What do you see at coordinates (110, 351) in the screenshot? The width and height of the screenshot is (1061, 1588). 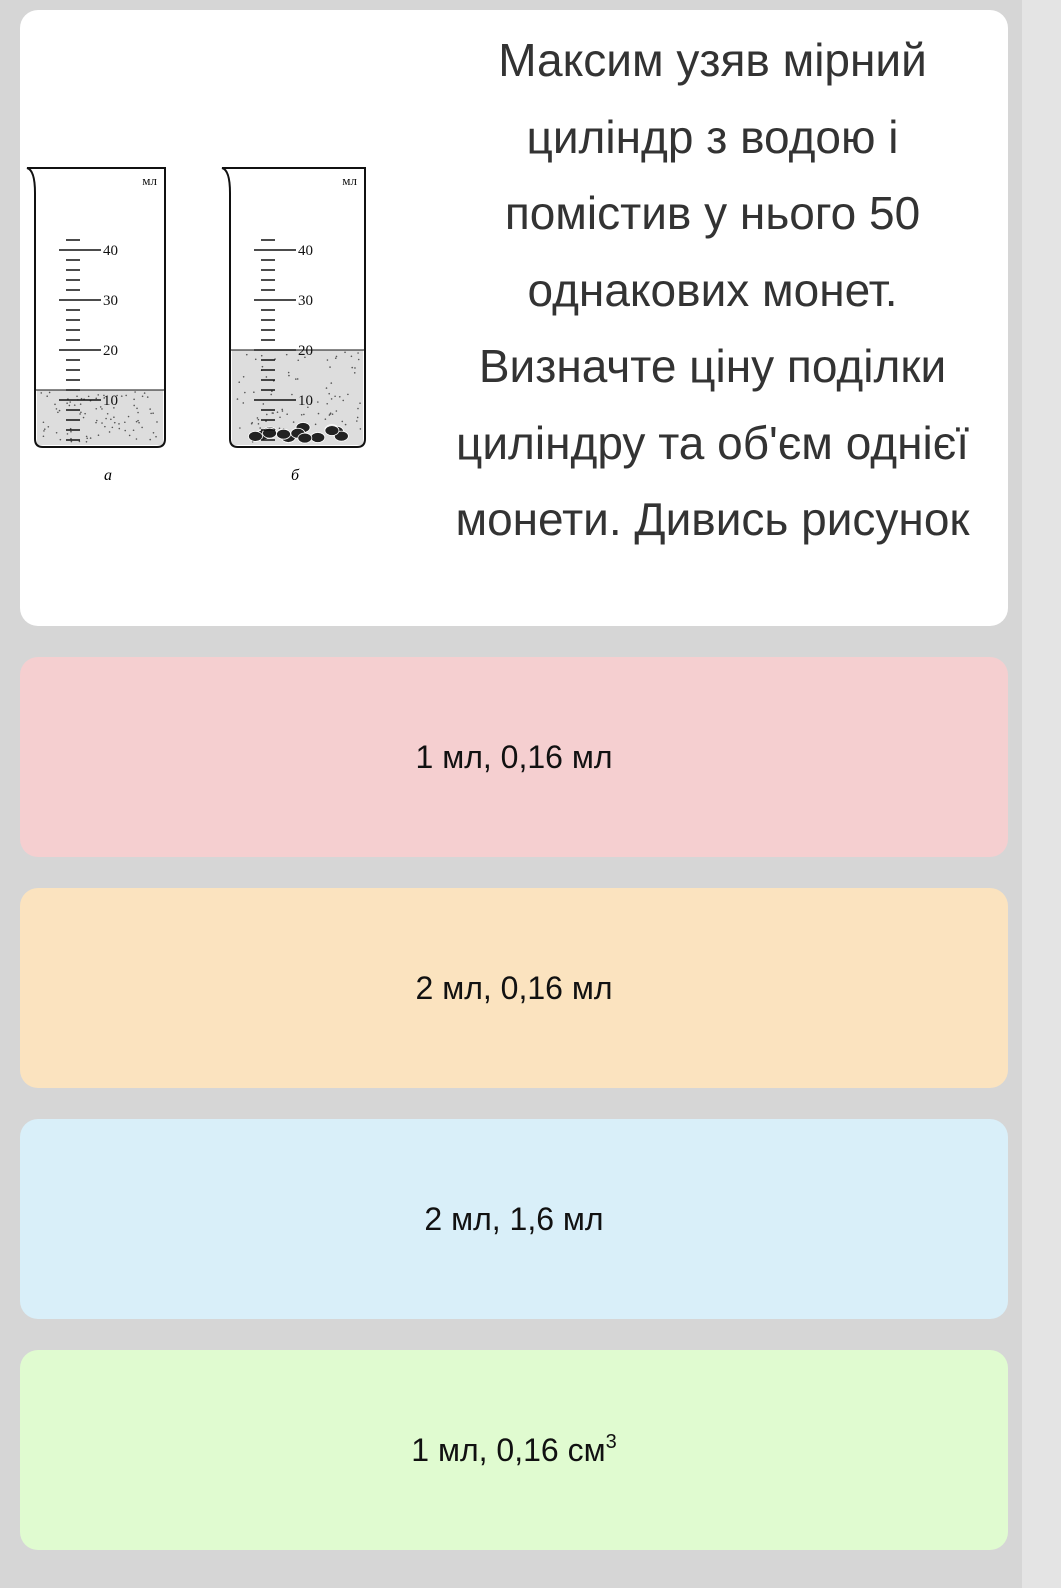 I see `scale-label: 20` at bounding box center [110, 351].